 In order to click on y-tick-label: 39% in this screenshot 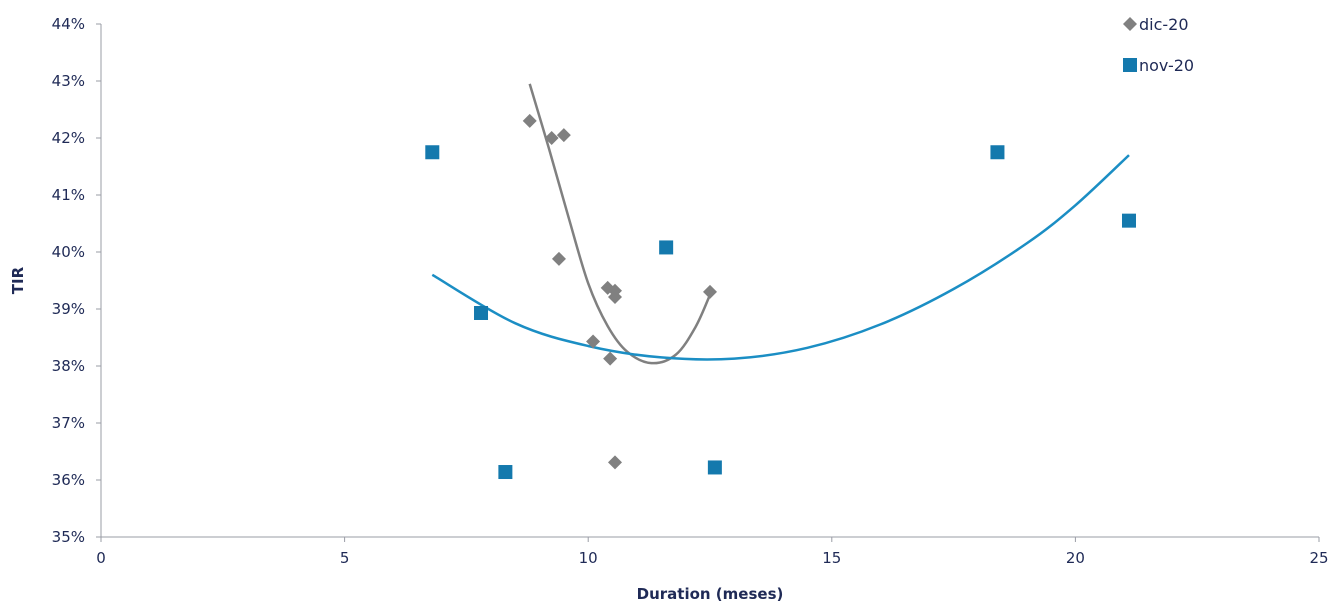, I will do `click(68, 309)`.